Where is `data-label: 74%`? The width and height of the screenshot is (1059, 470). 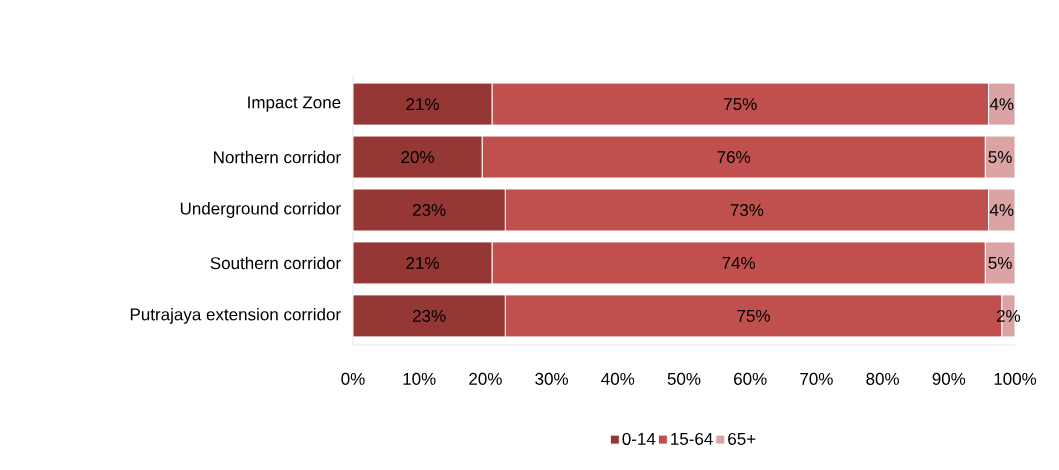
data-label: 74% is located at coordinates (739, 262).